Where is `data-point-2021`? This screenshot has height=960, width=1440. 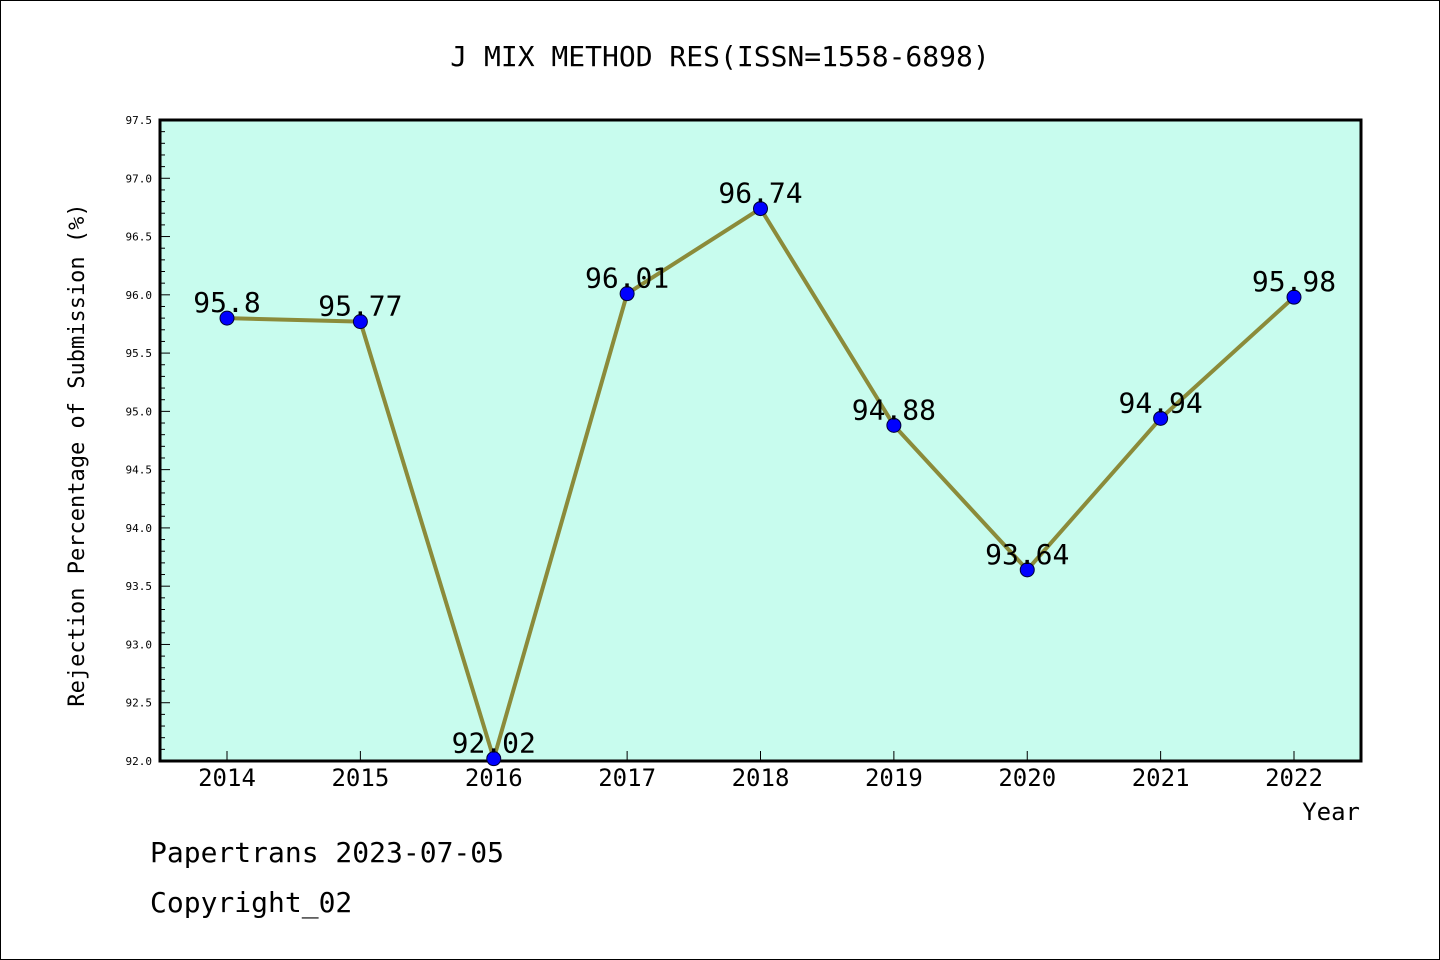
data-point-2021 is located at coordinates (1161, 418).